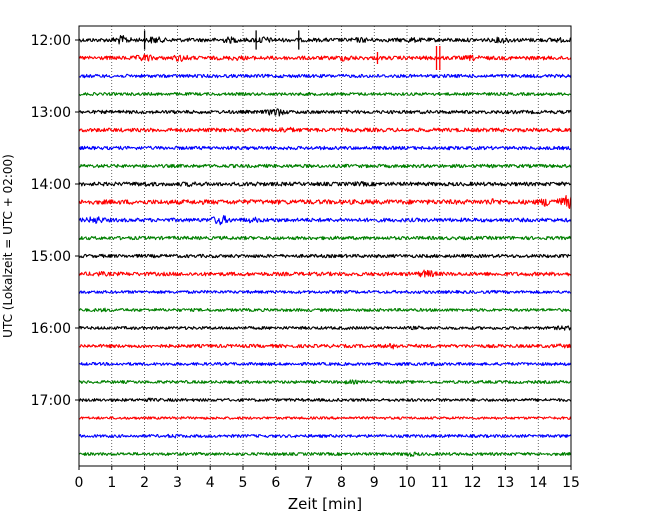 The width and height of the screenshot is (650, 520). What do you see at coordinates (51, 41) in the screenshot?
I see `y-tick-label: 12:00` at bounding box center [51, 41].